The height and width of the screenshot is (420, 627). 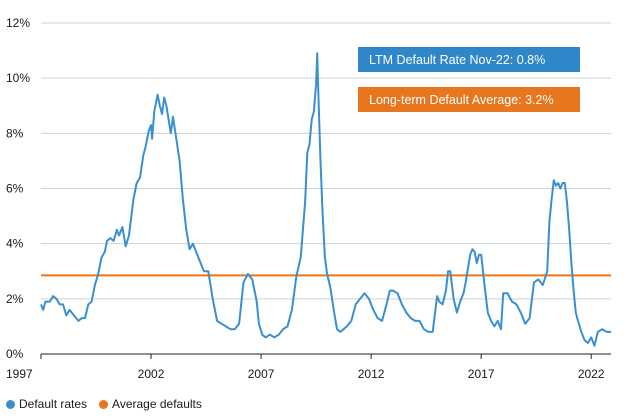 What do you see at coordinates (53, 404) in the screenshot?
I see `legend-label-default-rates: Default rates` at bounding box center [53, 404].